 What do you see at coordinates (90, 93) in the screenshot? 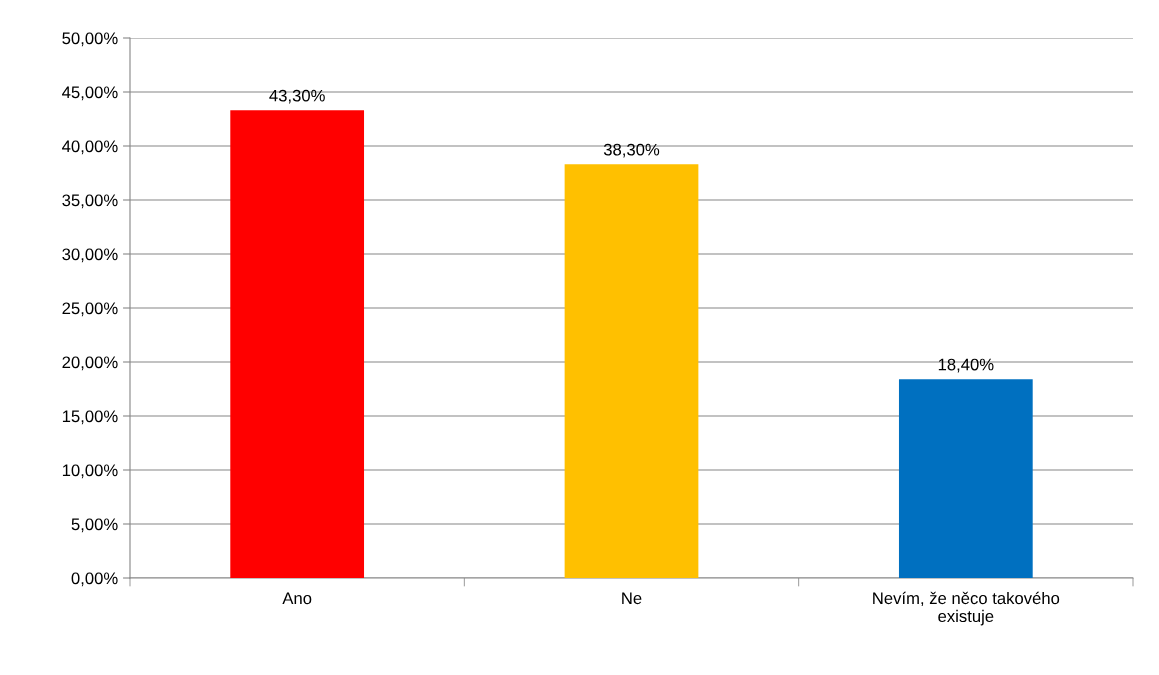
I see `y-tick-label: 45,00%` at bounding box center [90, 93].